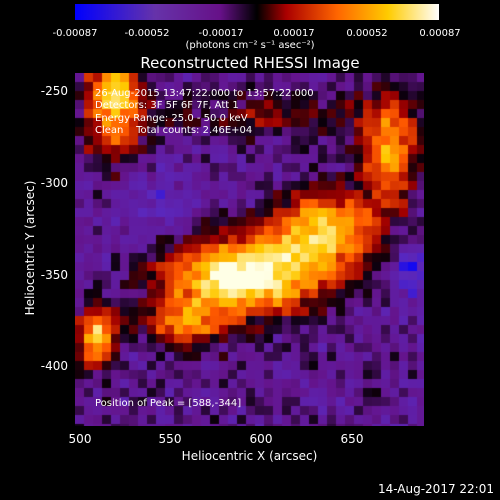 The width and height of the screenshot is (500, 500). I want to click on x-tick-label: 500, so click(80, 439).